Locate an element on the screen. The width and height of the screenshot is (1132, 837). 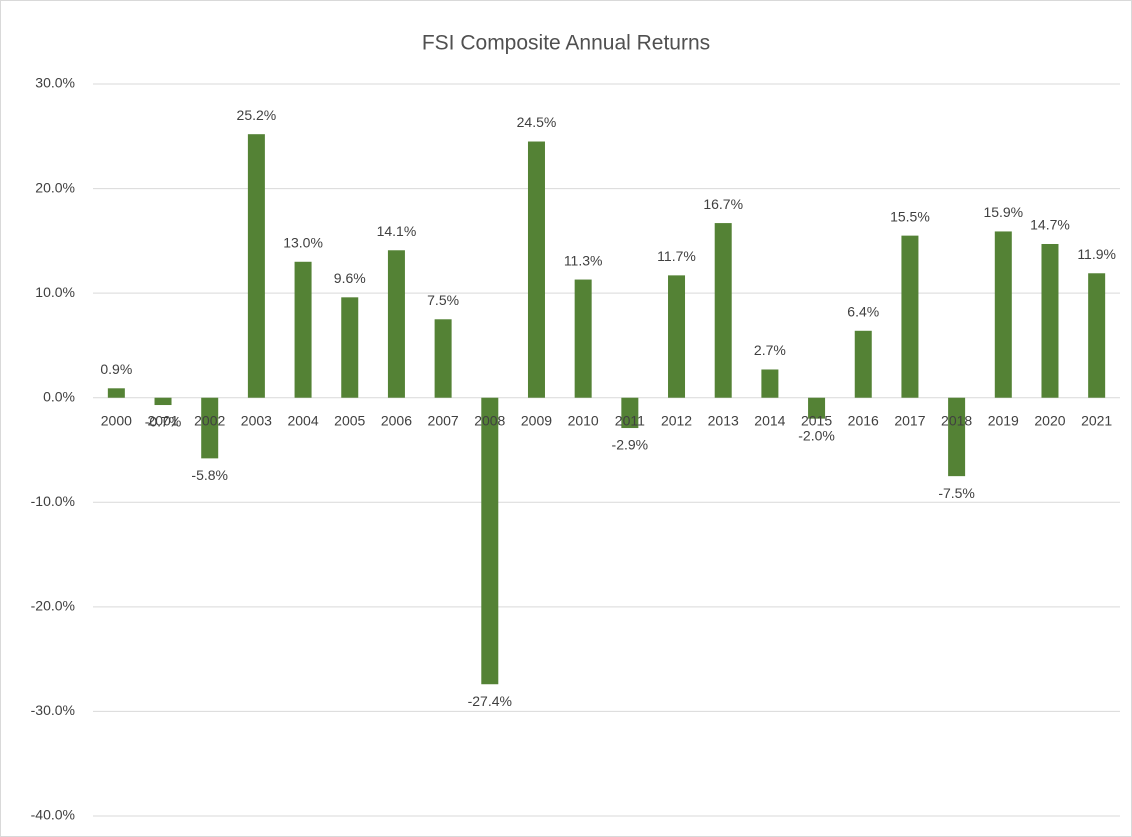
data-label: 13.0% is located at coordinates (303, 242).